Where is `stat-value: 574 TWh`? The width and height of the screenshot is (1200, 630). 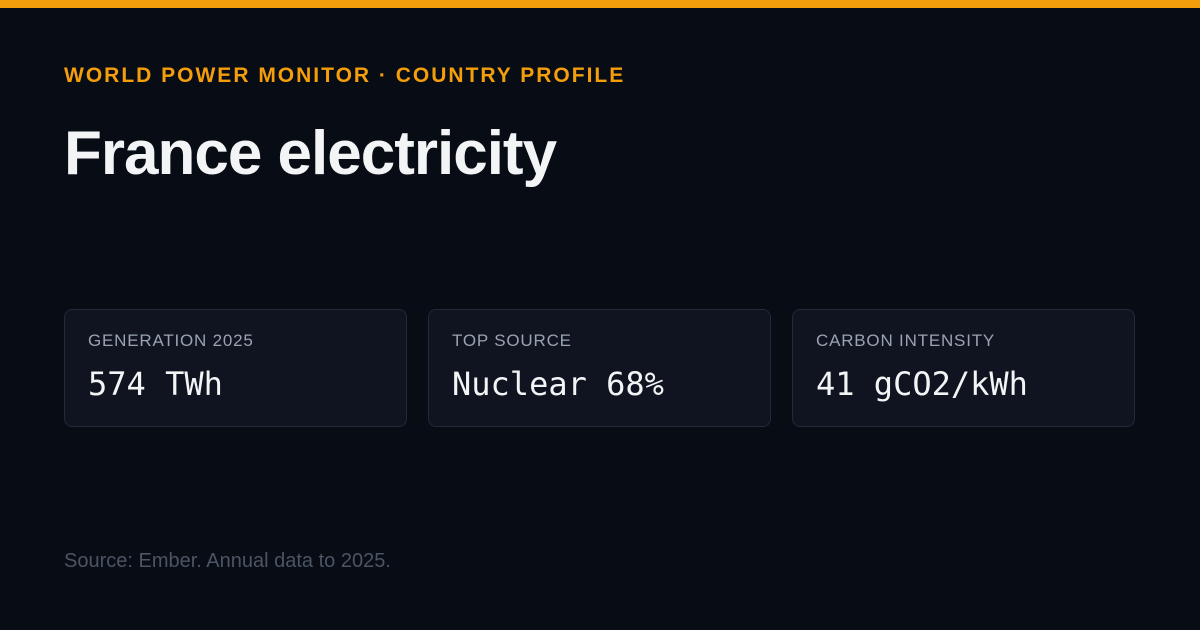
stat-value: 574 TWh is located at coordinates (155, 384).